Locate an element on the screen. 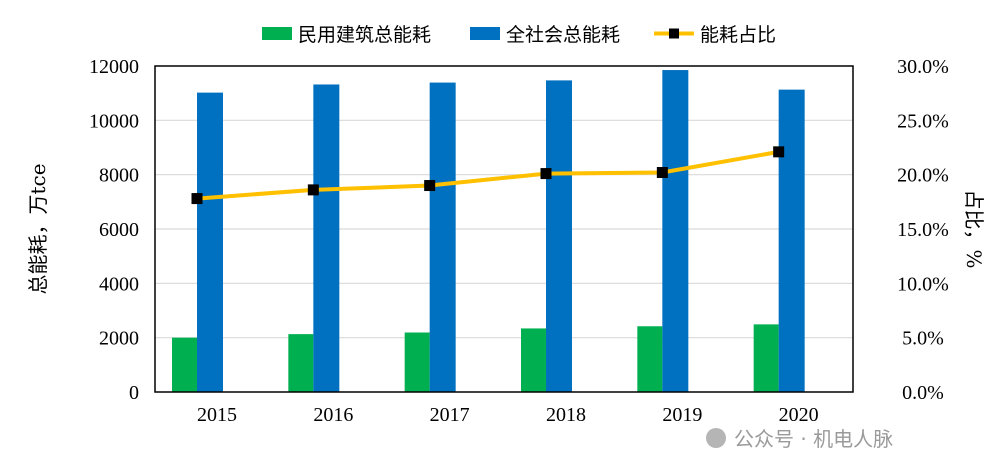 The height and width of the screenshot is (449, 993). x-tick-label: 2017 is located at coordinates (450, 415).